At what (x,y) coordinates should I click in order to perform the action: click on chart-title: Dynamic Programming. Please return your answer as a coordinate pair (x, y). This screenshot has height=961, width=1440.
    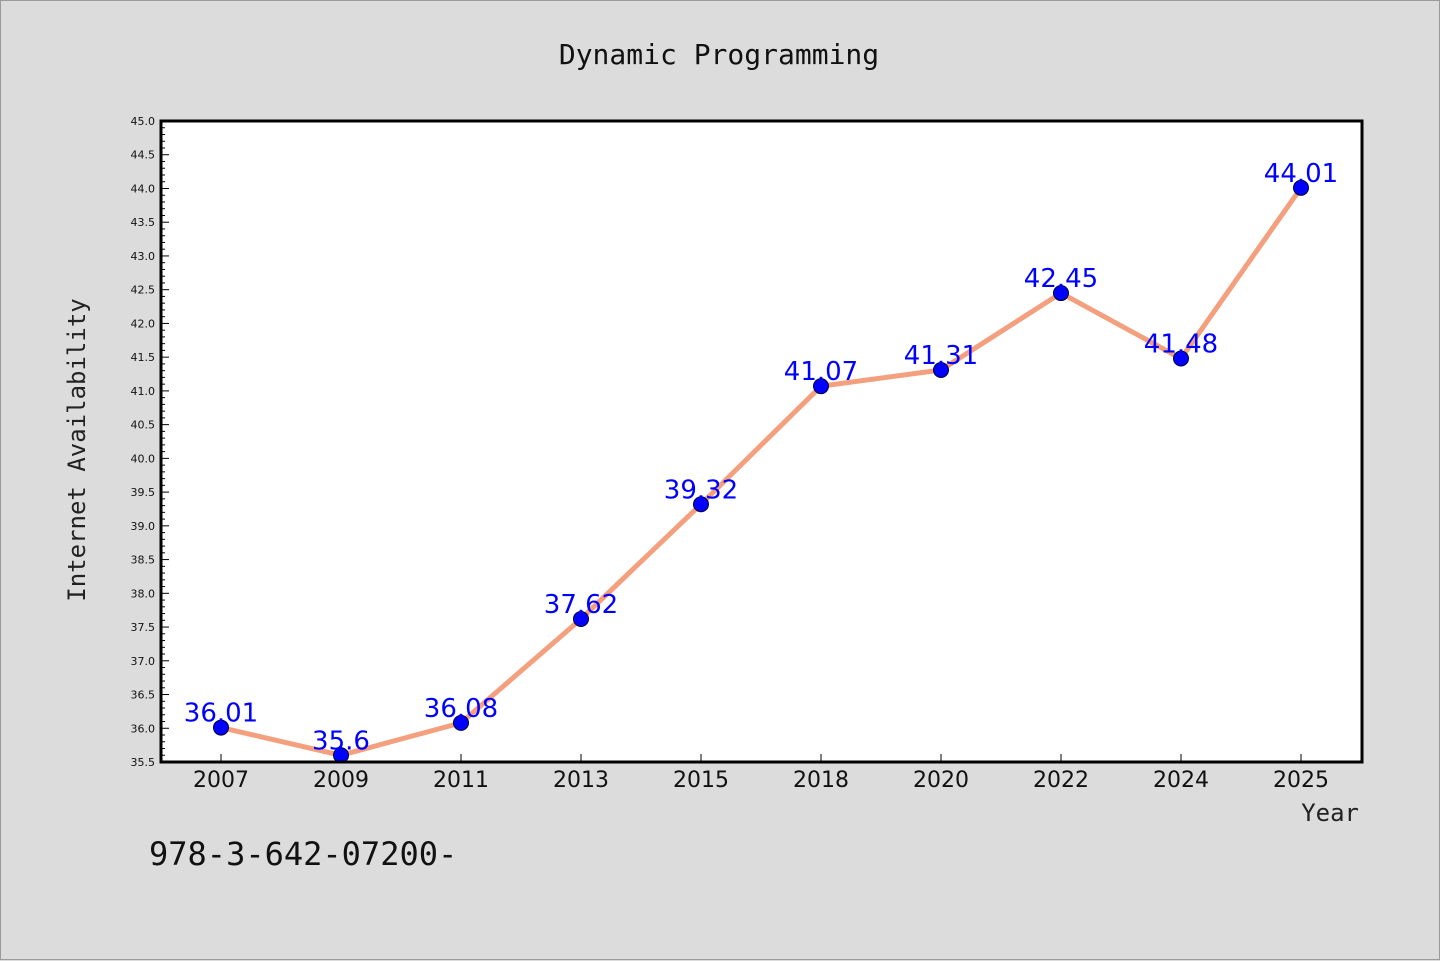
    Looking at the image, I should click on (719, 54).